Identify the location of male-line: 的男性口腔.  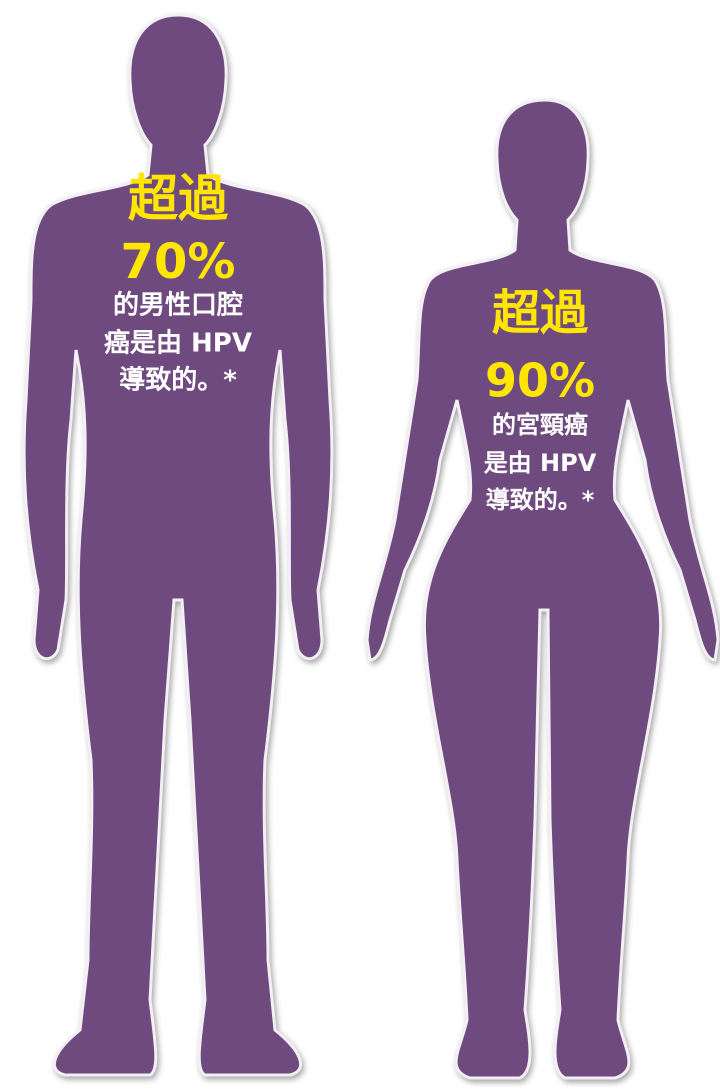
(178, 305).